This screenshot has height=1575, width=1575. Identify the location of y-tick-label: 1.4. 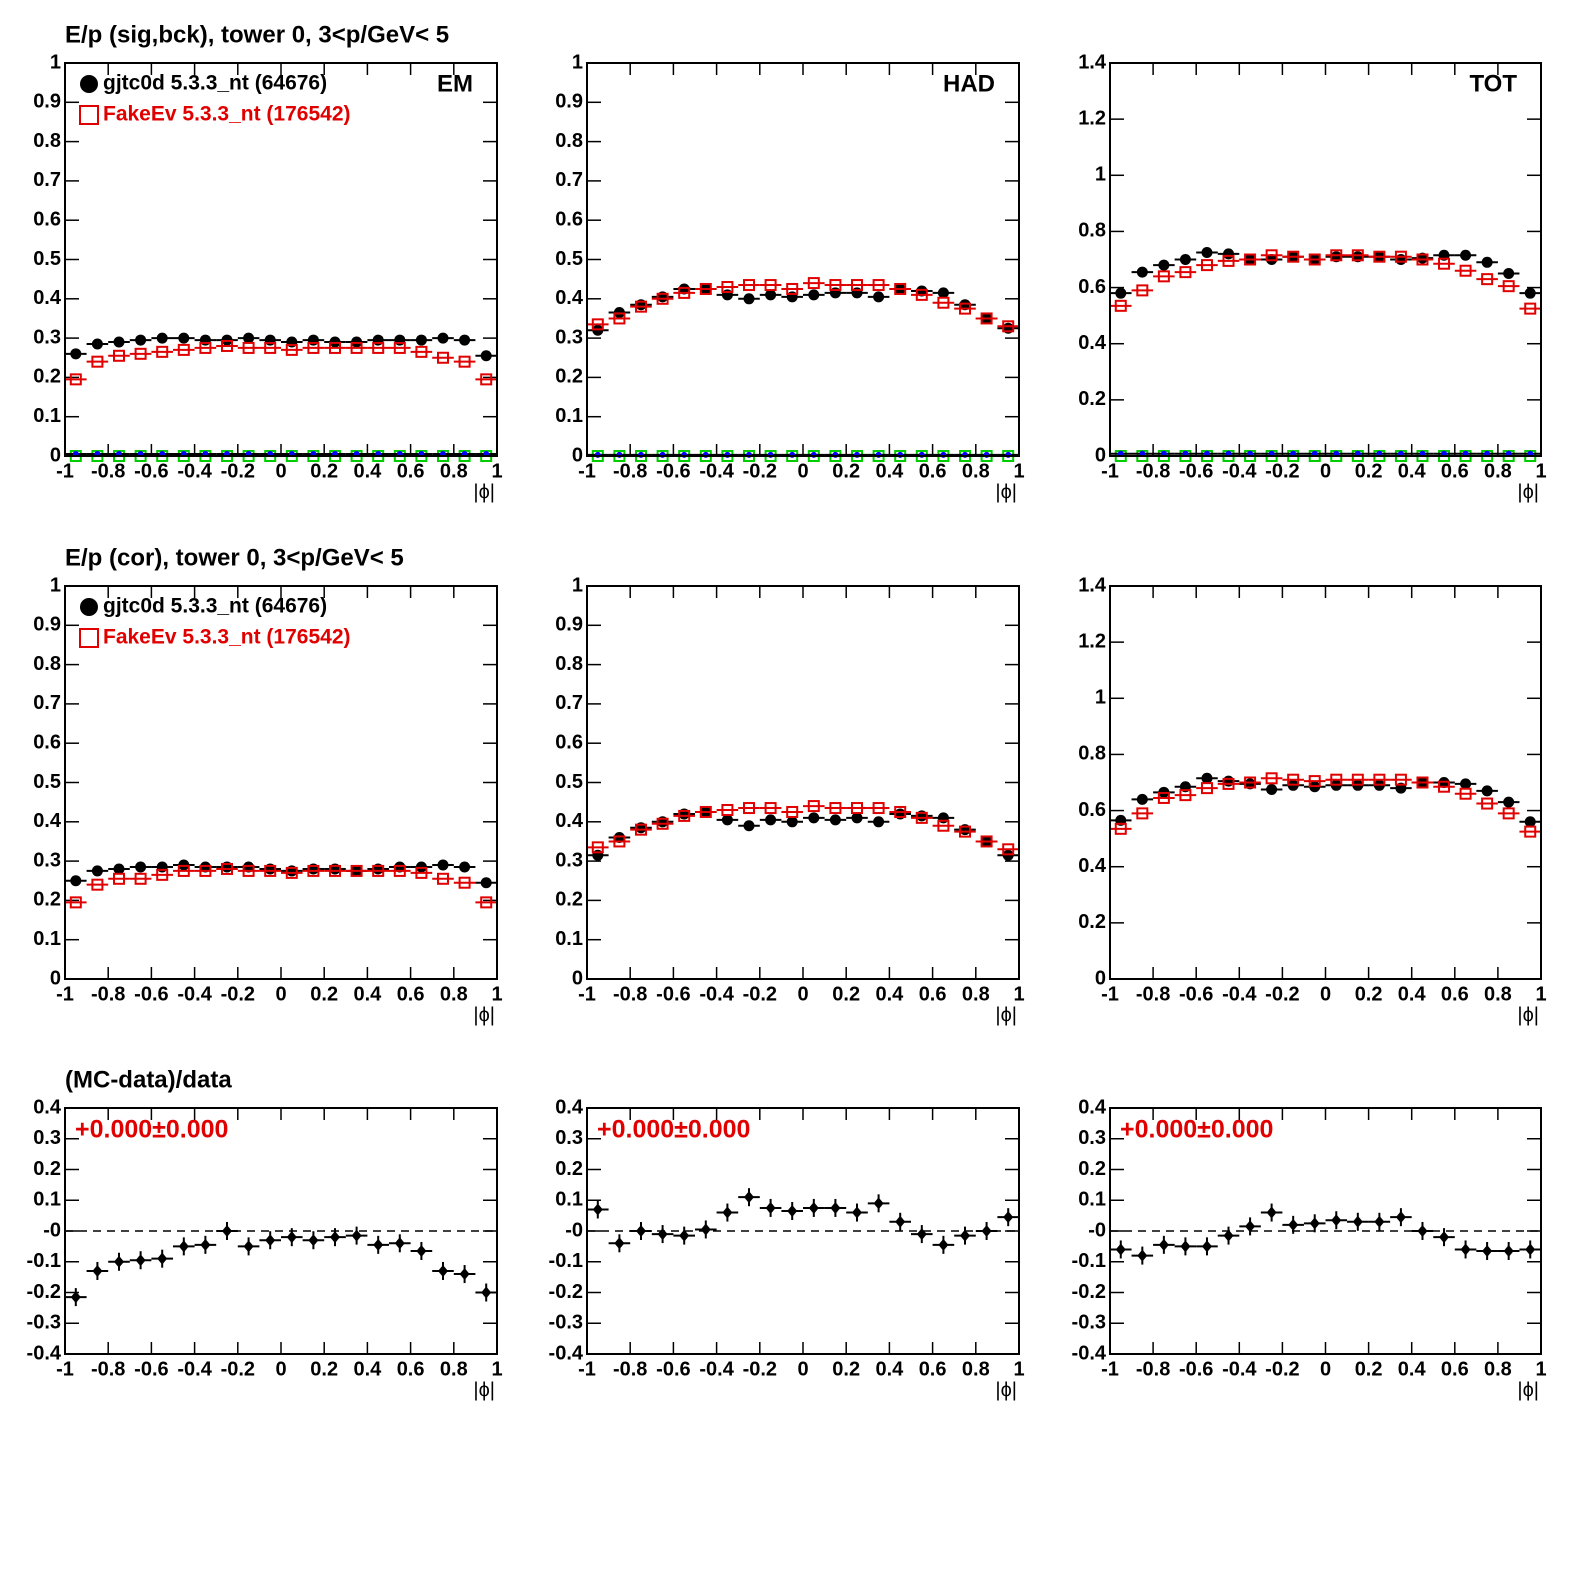
(1092, 585).